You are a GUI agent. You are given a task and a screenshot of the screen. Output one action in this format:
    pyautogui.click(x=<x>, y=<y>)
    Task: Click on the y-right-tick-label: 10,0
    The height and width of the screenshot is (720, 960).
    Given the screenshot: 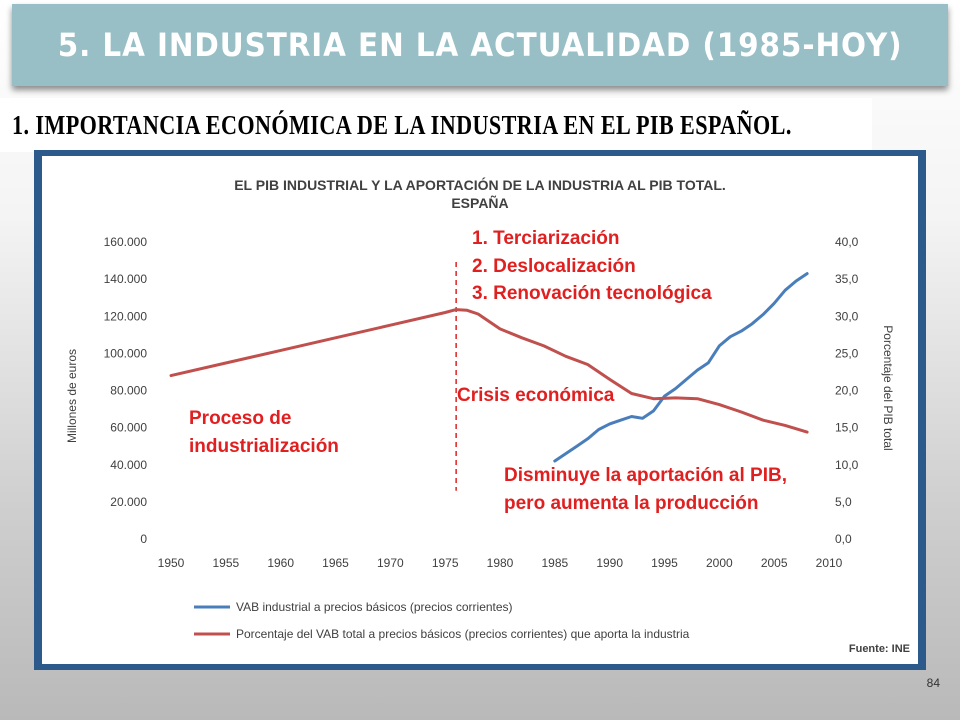 What is the action you would take?
    pyautogui.click(x=847, y=465)
    